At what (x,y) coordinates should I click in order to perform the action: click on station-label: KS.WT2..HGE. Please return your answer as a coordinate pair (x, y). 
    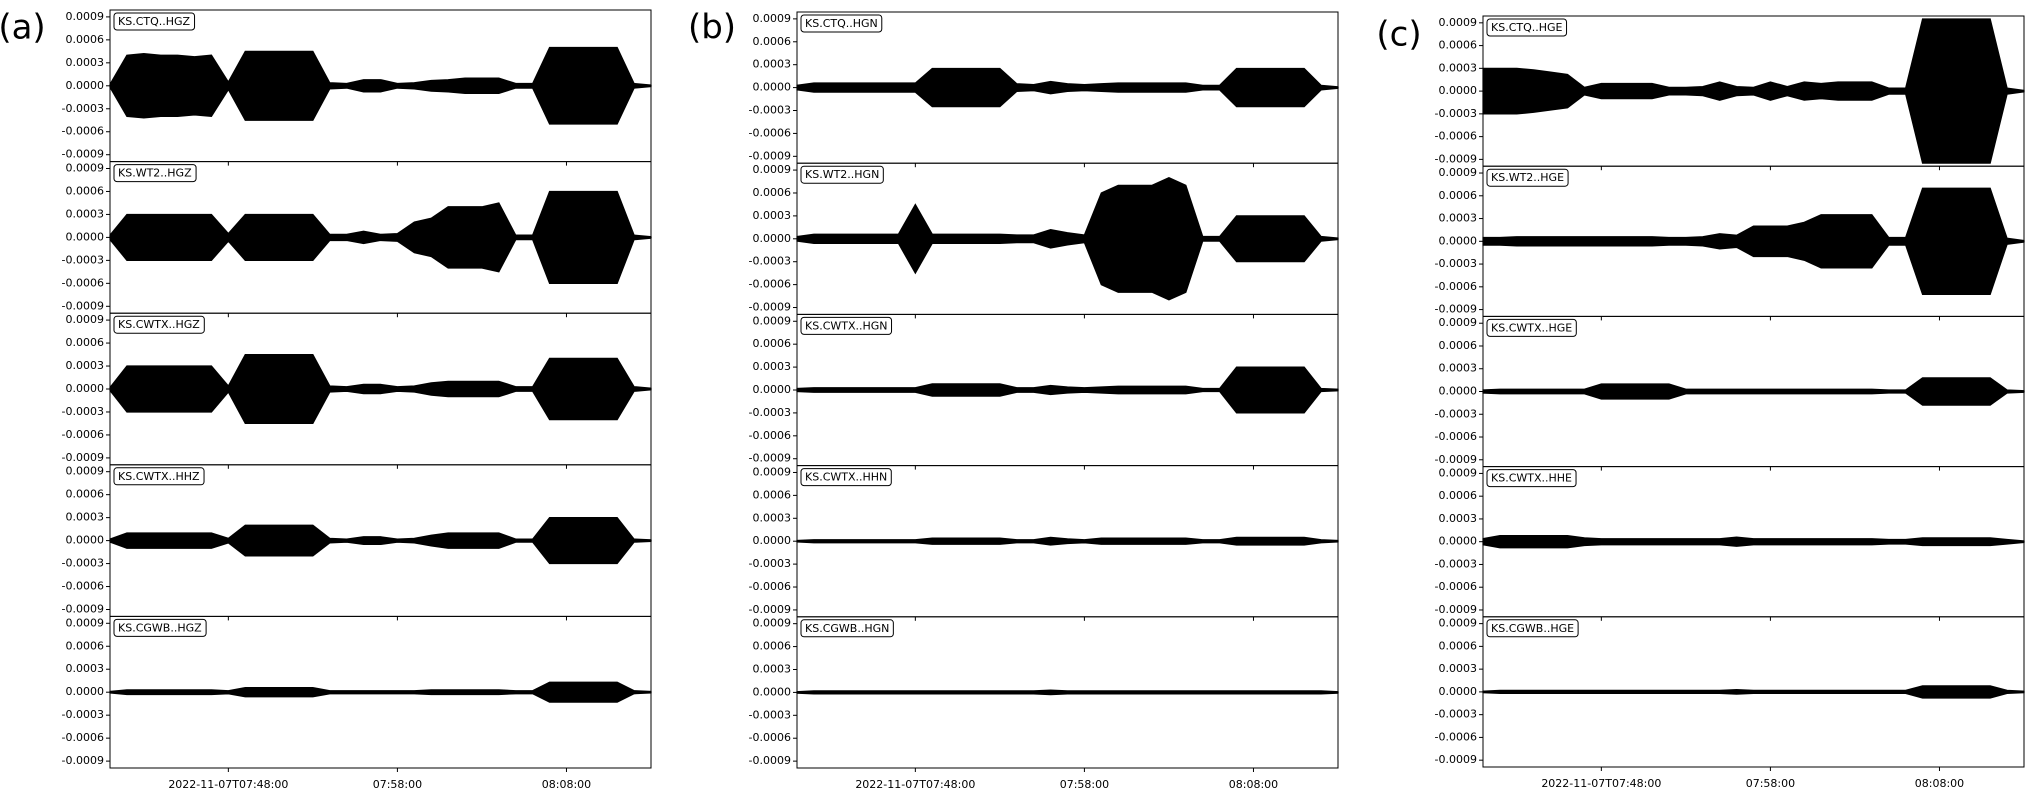
    Looking at the image, I should click on (1527, 177).